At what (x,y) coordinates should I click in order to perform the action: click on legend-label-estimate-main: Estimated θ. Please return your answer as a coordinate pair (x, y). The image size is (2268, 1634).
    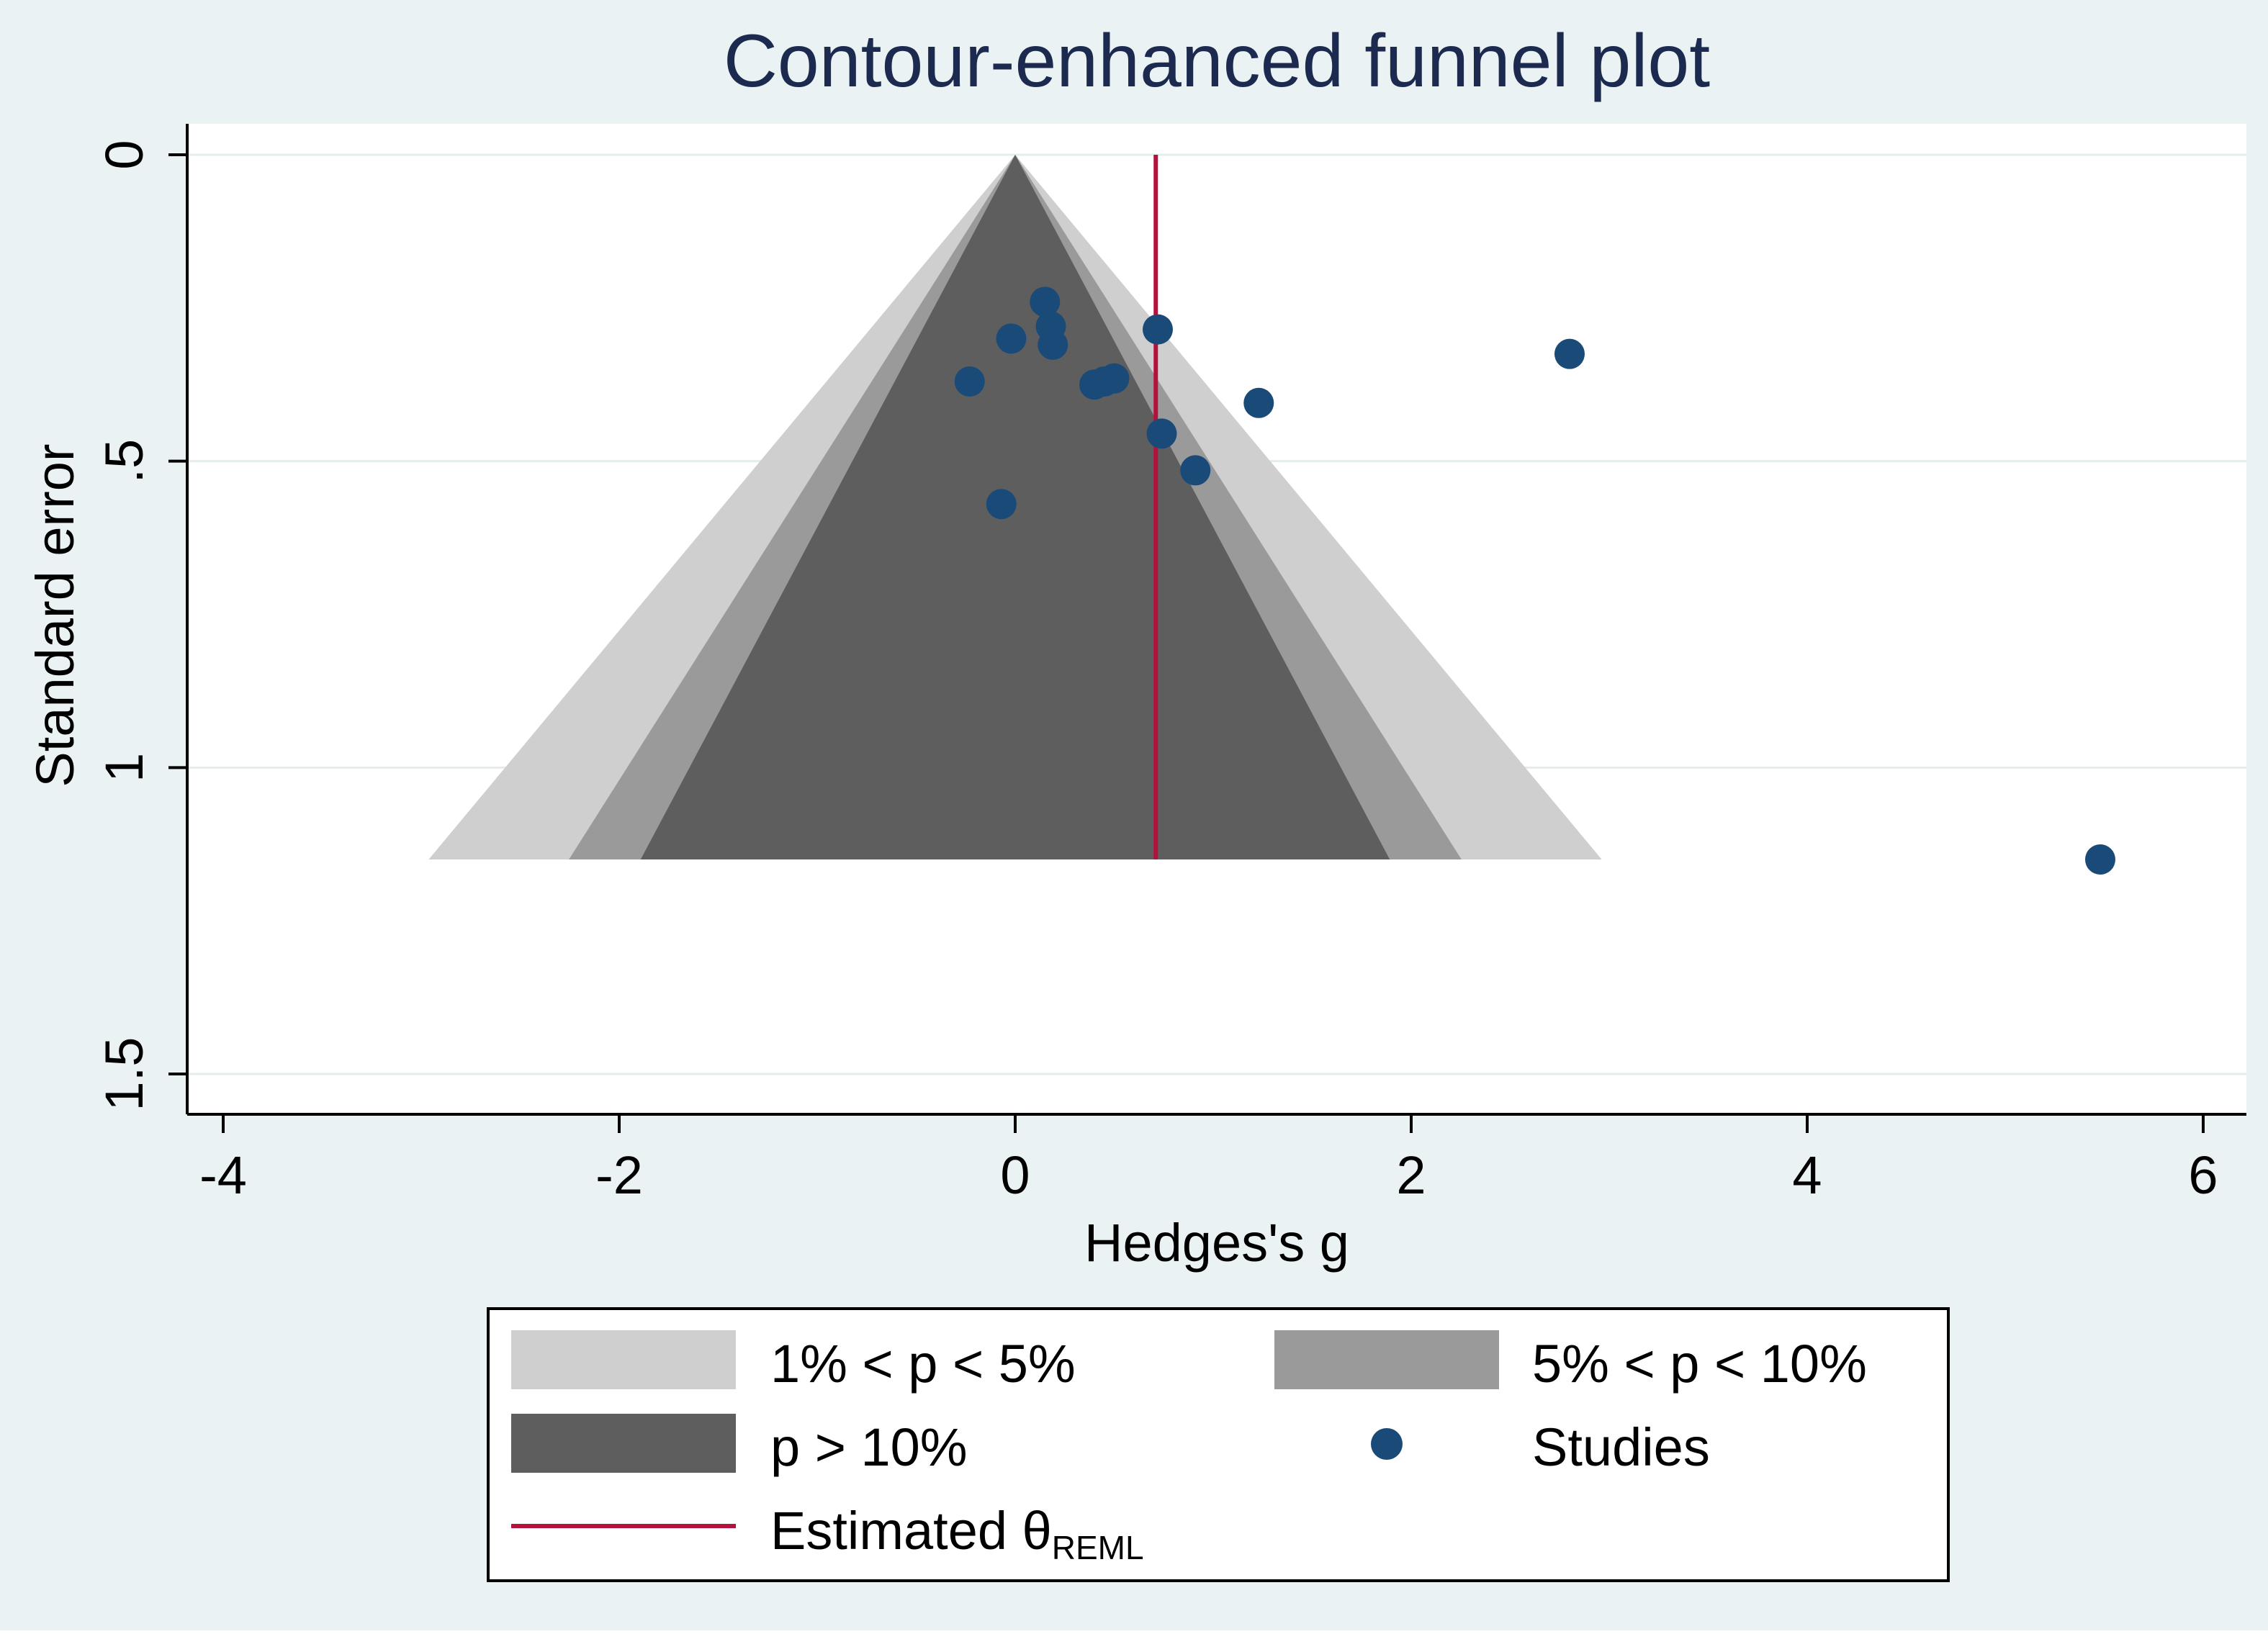
    Looking at the image, I should click on (911, 1531).